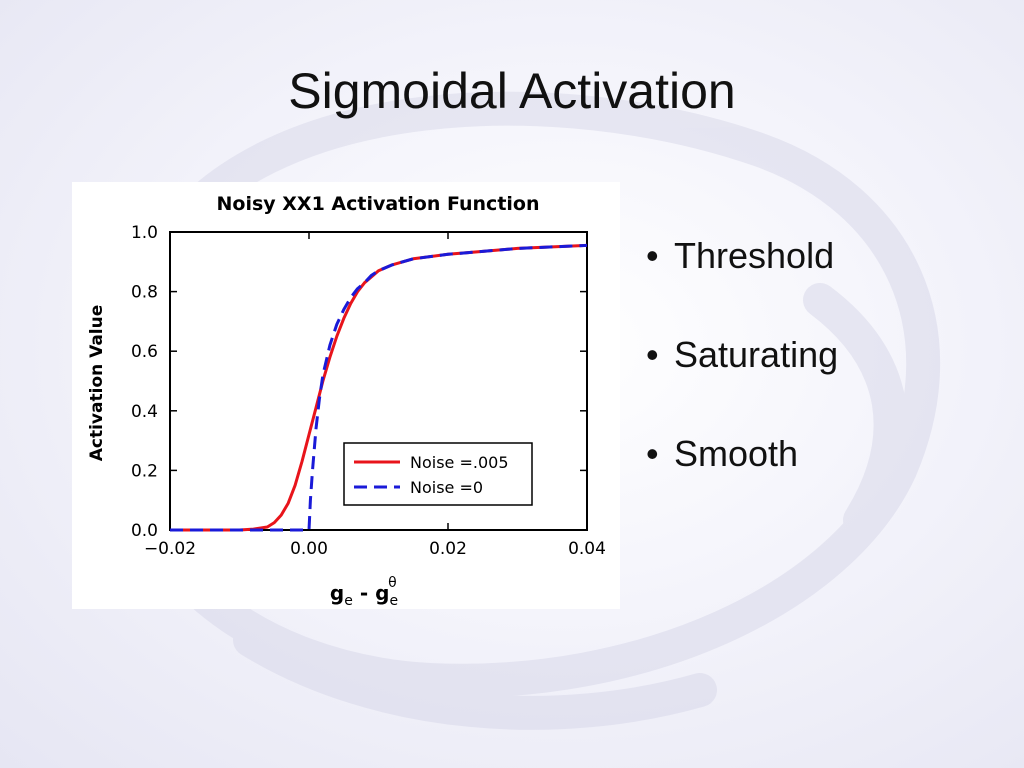 The image size is (1024, 768). Describe the element at coordinates (587, 549) in the screenshot. I see `x-tick-label: 0.04` at that location.